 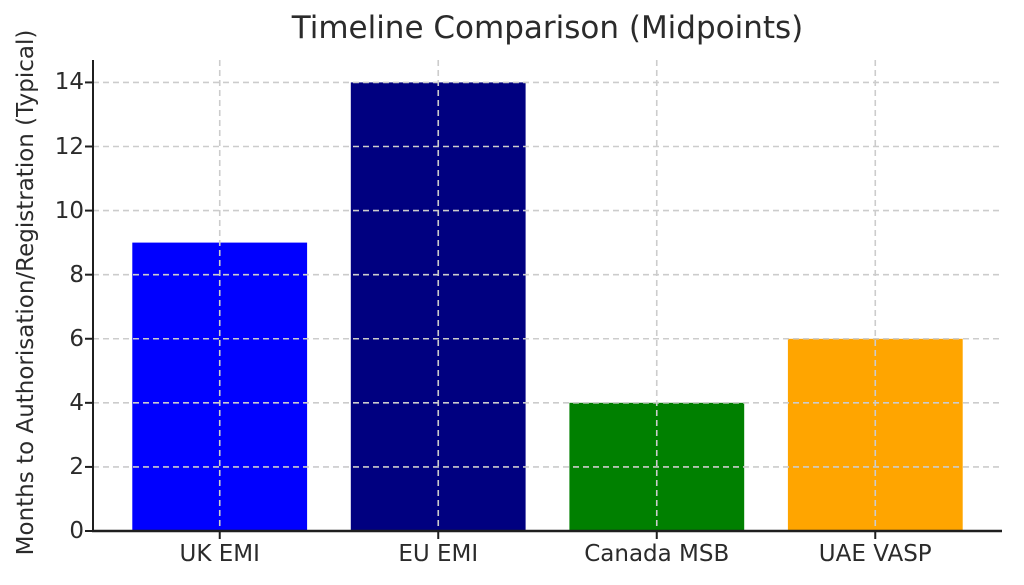 What do you see at coordinates (875, 554) in the screenshot?
I see `x-tick-label-uae-vasp: UAE VASP` at bounding box center [875, 554].